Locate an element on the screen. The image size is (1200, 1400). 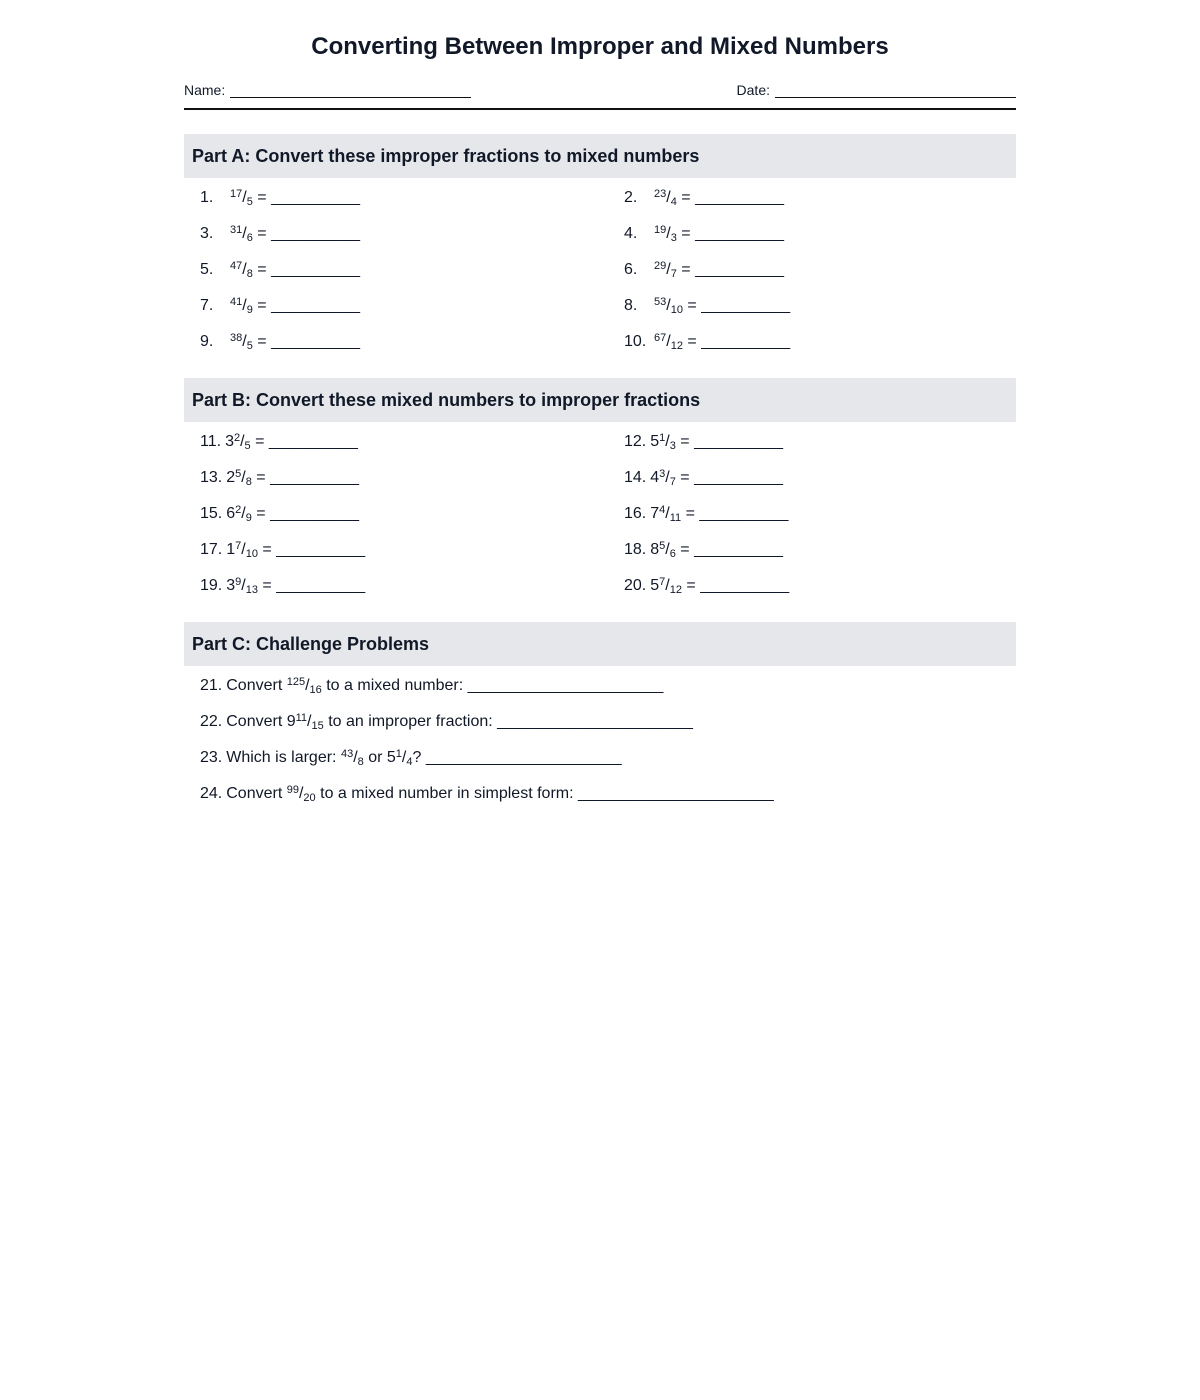
problem-number: 2. is located at coordinates (631, 197).